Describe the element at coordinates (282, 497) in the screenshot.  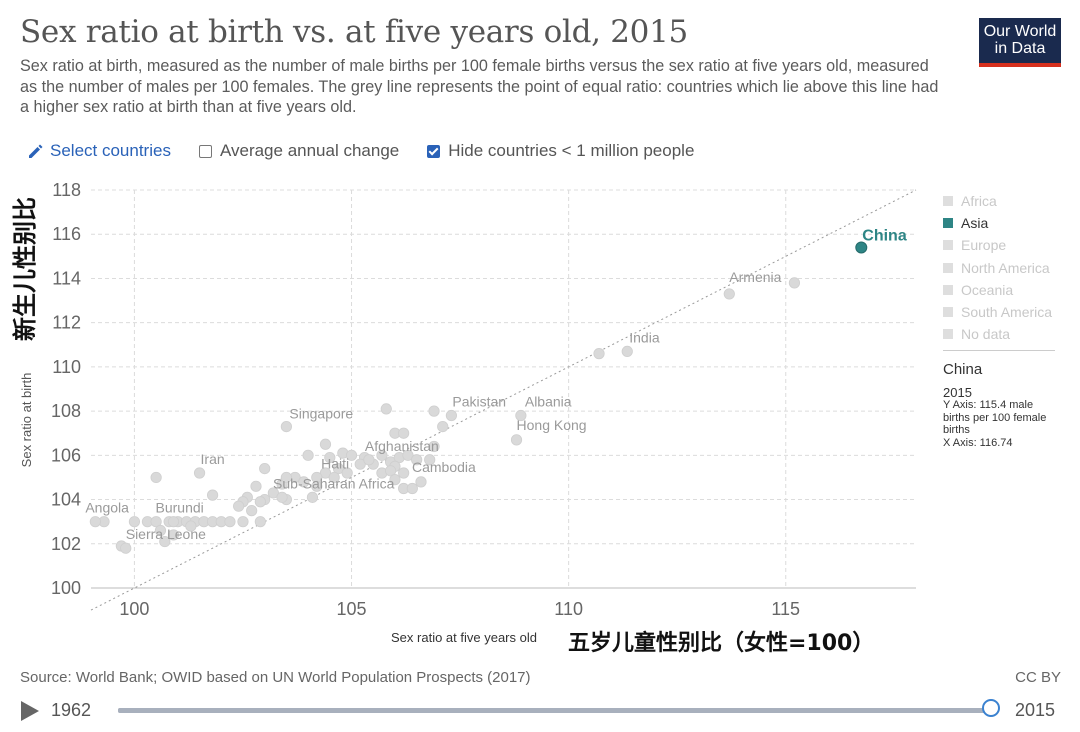
I see `data-point-sub-saharan-africa` at that location.